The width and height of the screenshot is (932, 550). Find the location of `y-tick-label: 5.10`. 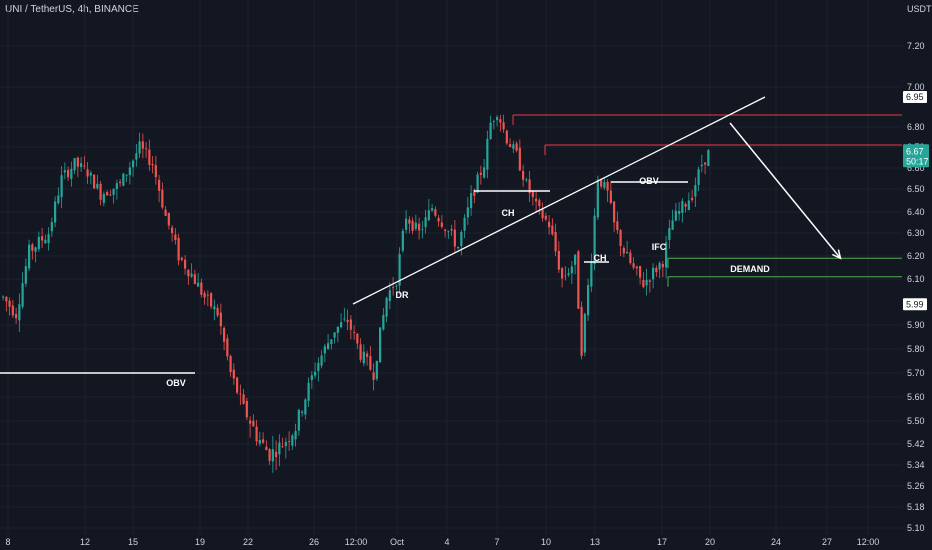

y-tick-label: 5.10 is located at coordinates (916, 528).